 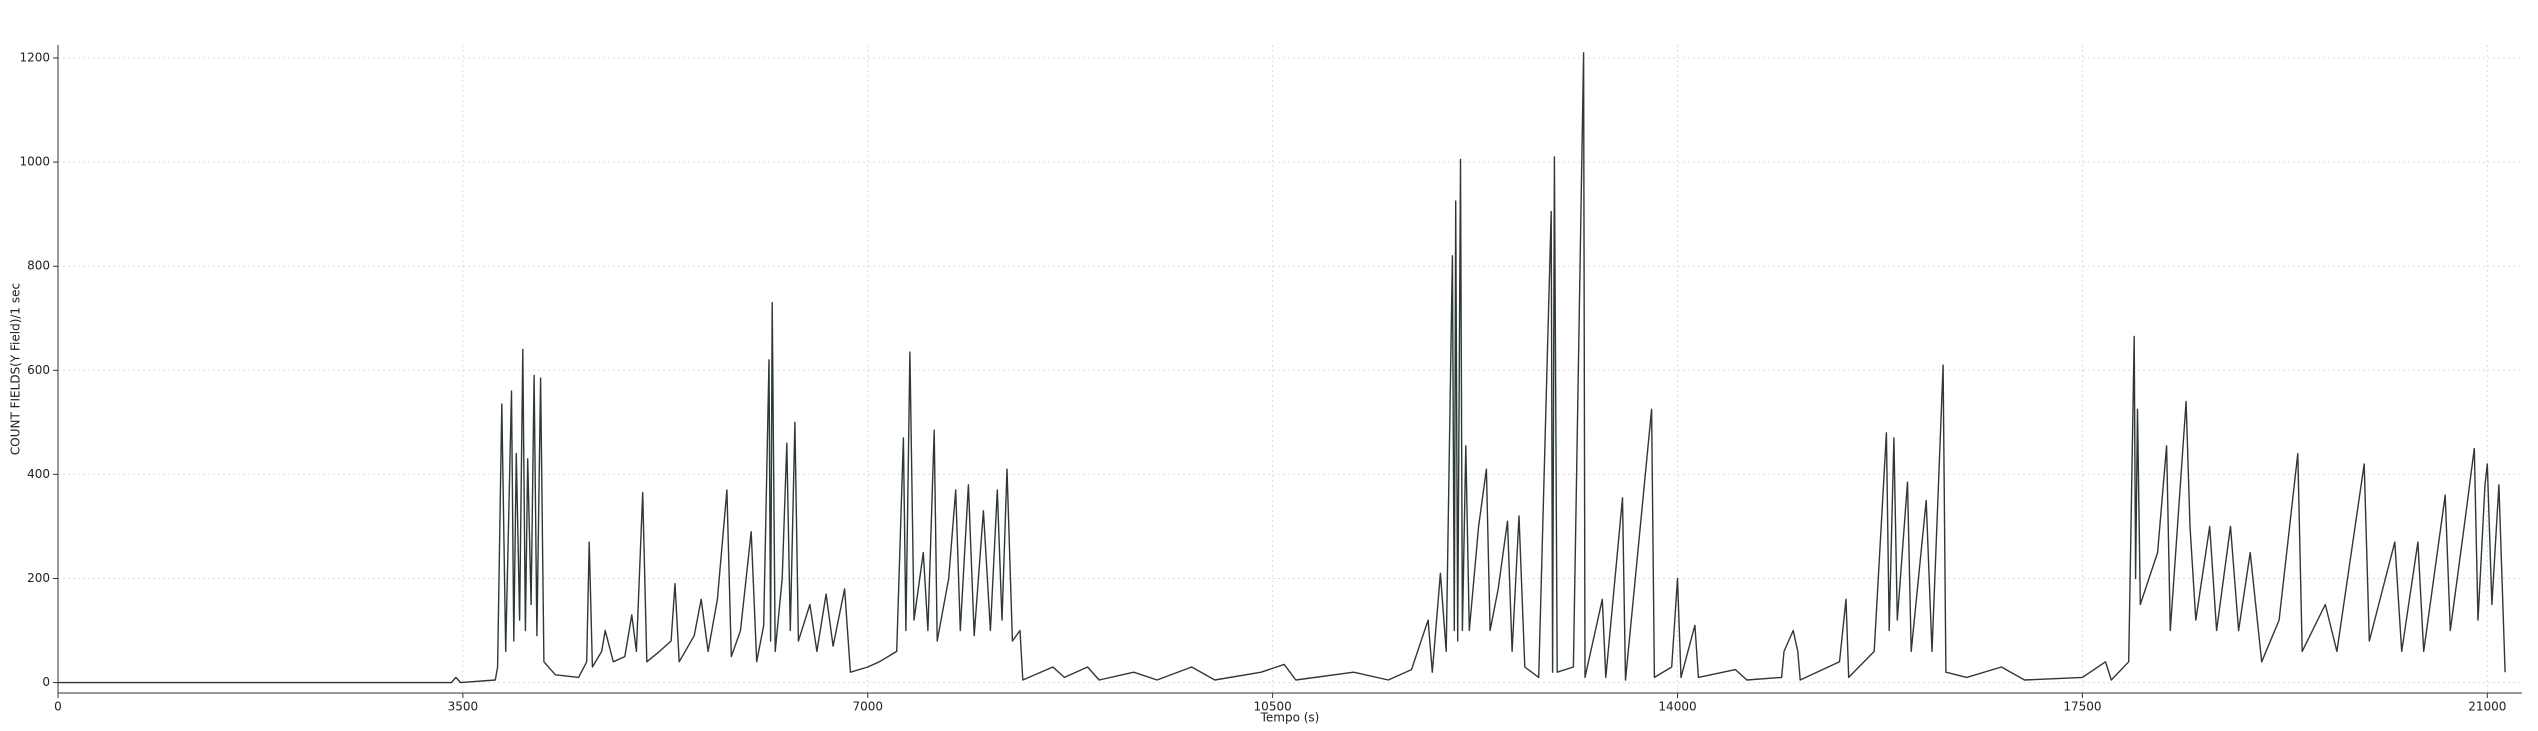 What do you see at coordinates (463, 707) in the screenshot?
I see `x-tick-label: 3500` at bounding box center [463, 707].